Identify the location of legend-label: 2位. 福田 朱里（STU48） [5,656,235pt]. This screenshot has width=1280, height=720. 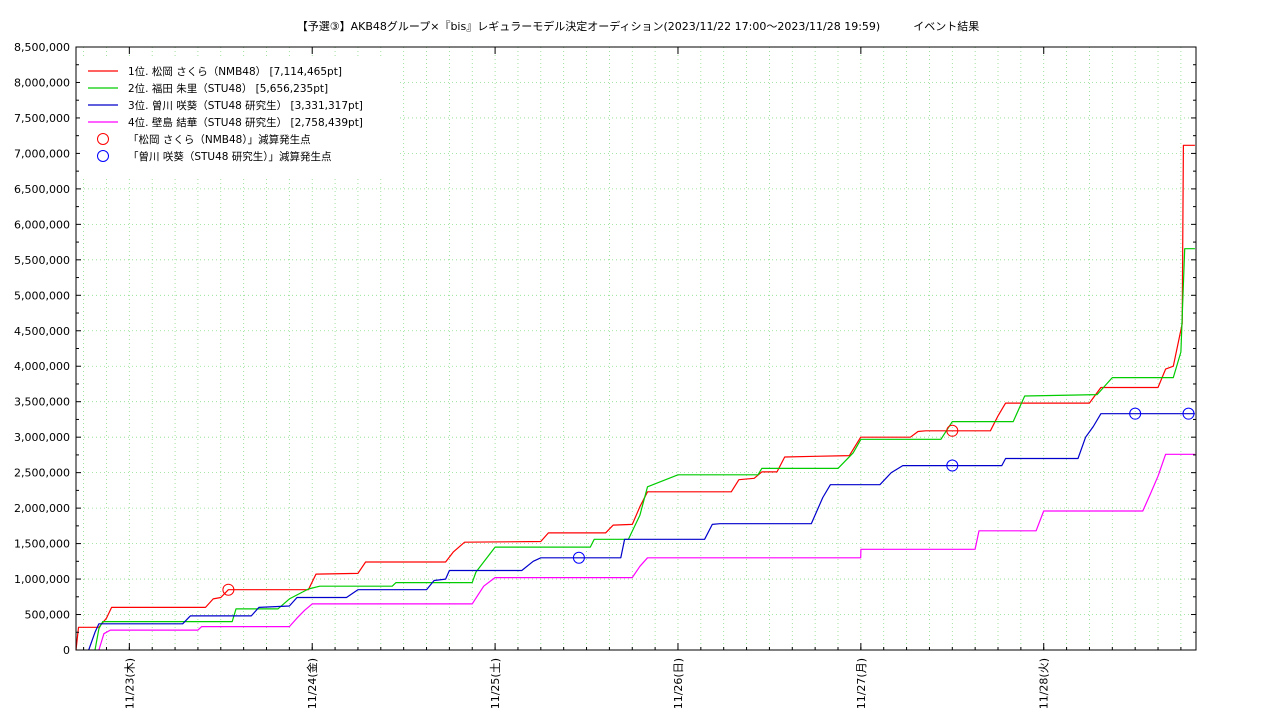
(228, 88).